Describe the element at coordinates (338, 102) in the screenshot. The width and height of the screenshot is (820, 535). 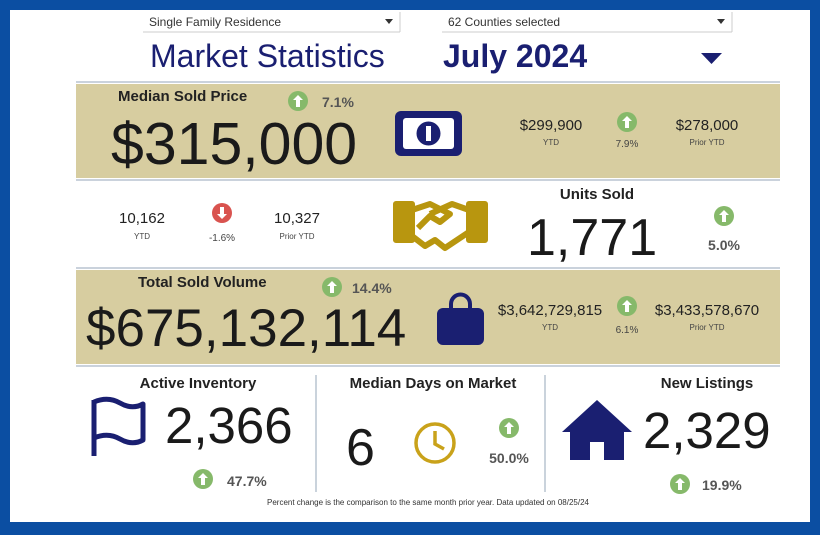
I see `change: 7.1%` at that location.